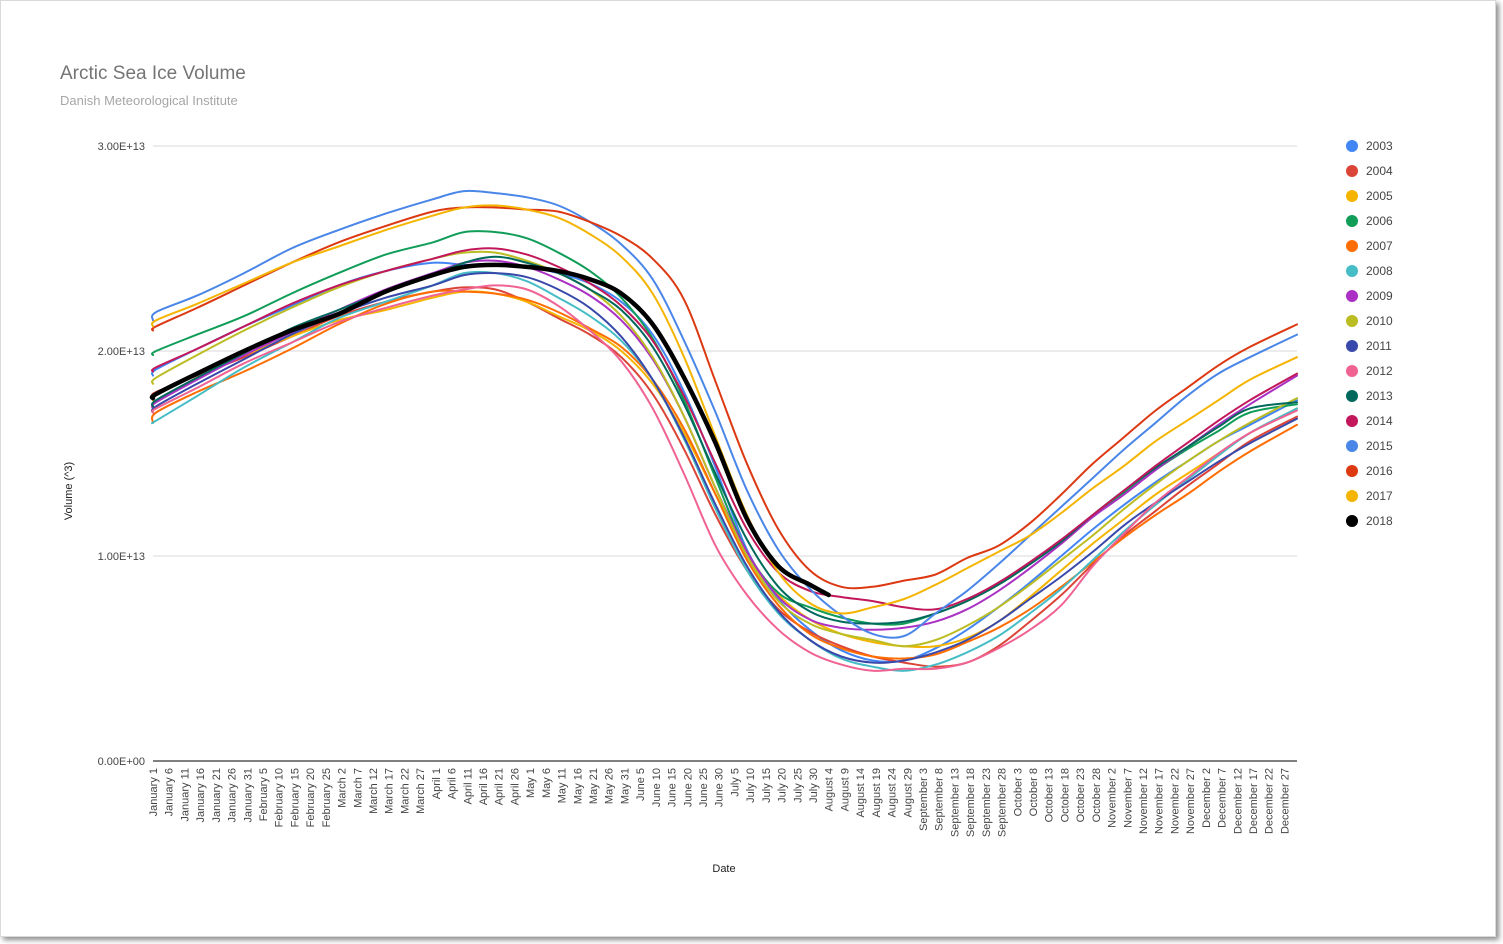  I want to click on x-tick-label: August 4, so click(830, 789).